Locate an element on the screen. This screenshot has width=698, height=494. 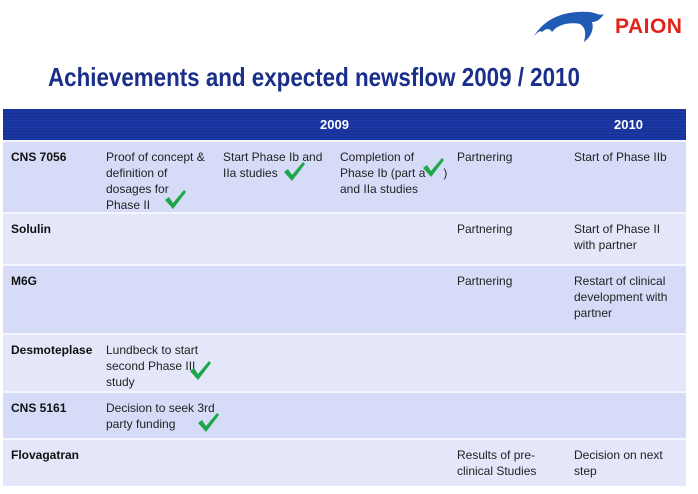
logo-text: PAION is located at coordinates (649, 26).